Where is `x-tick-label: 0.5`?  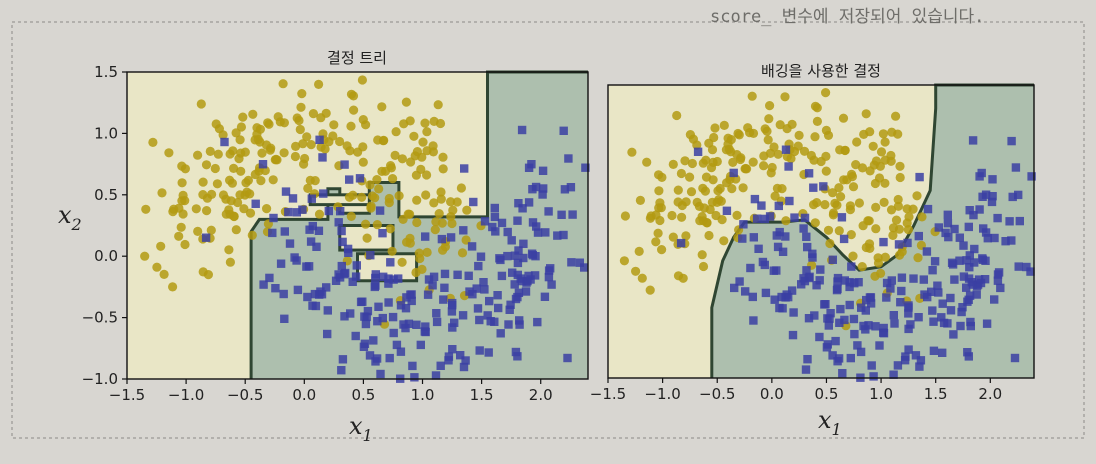
x-tick-label: 0.5 is located at coordinates (827, 394).